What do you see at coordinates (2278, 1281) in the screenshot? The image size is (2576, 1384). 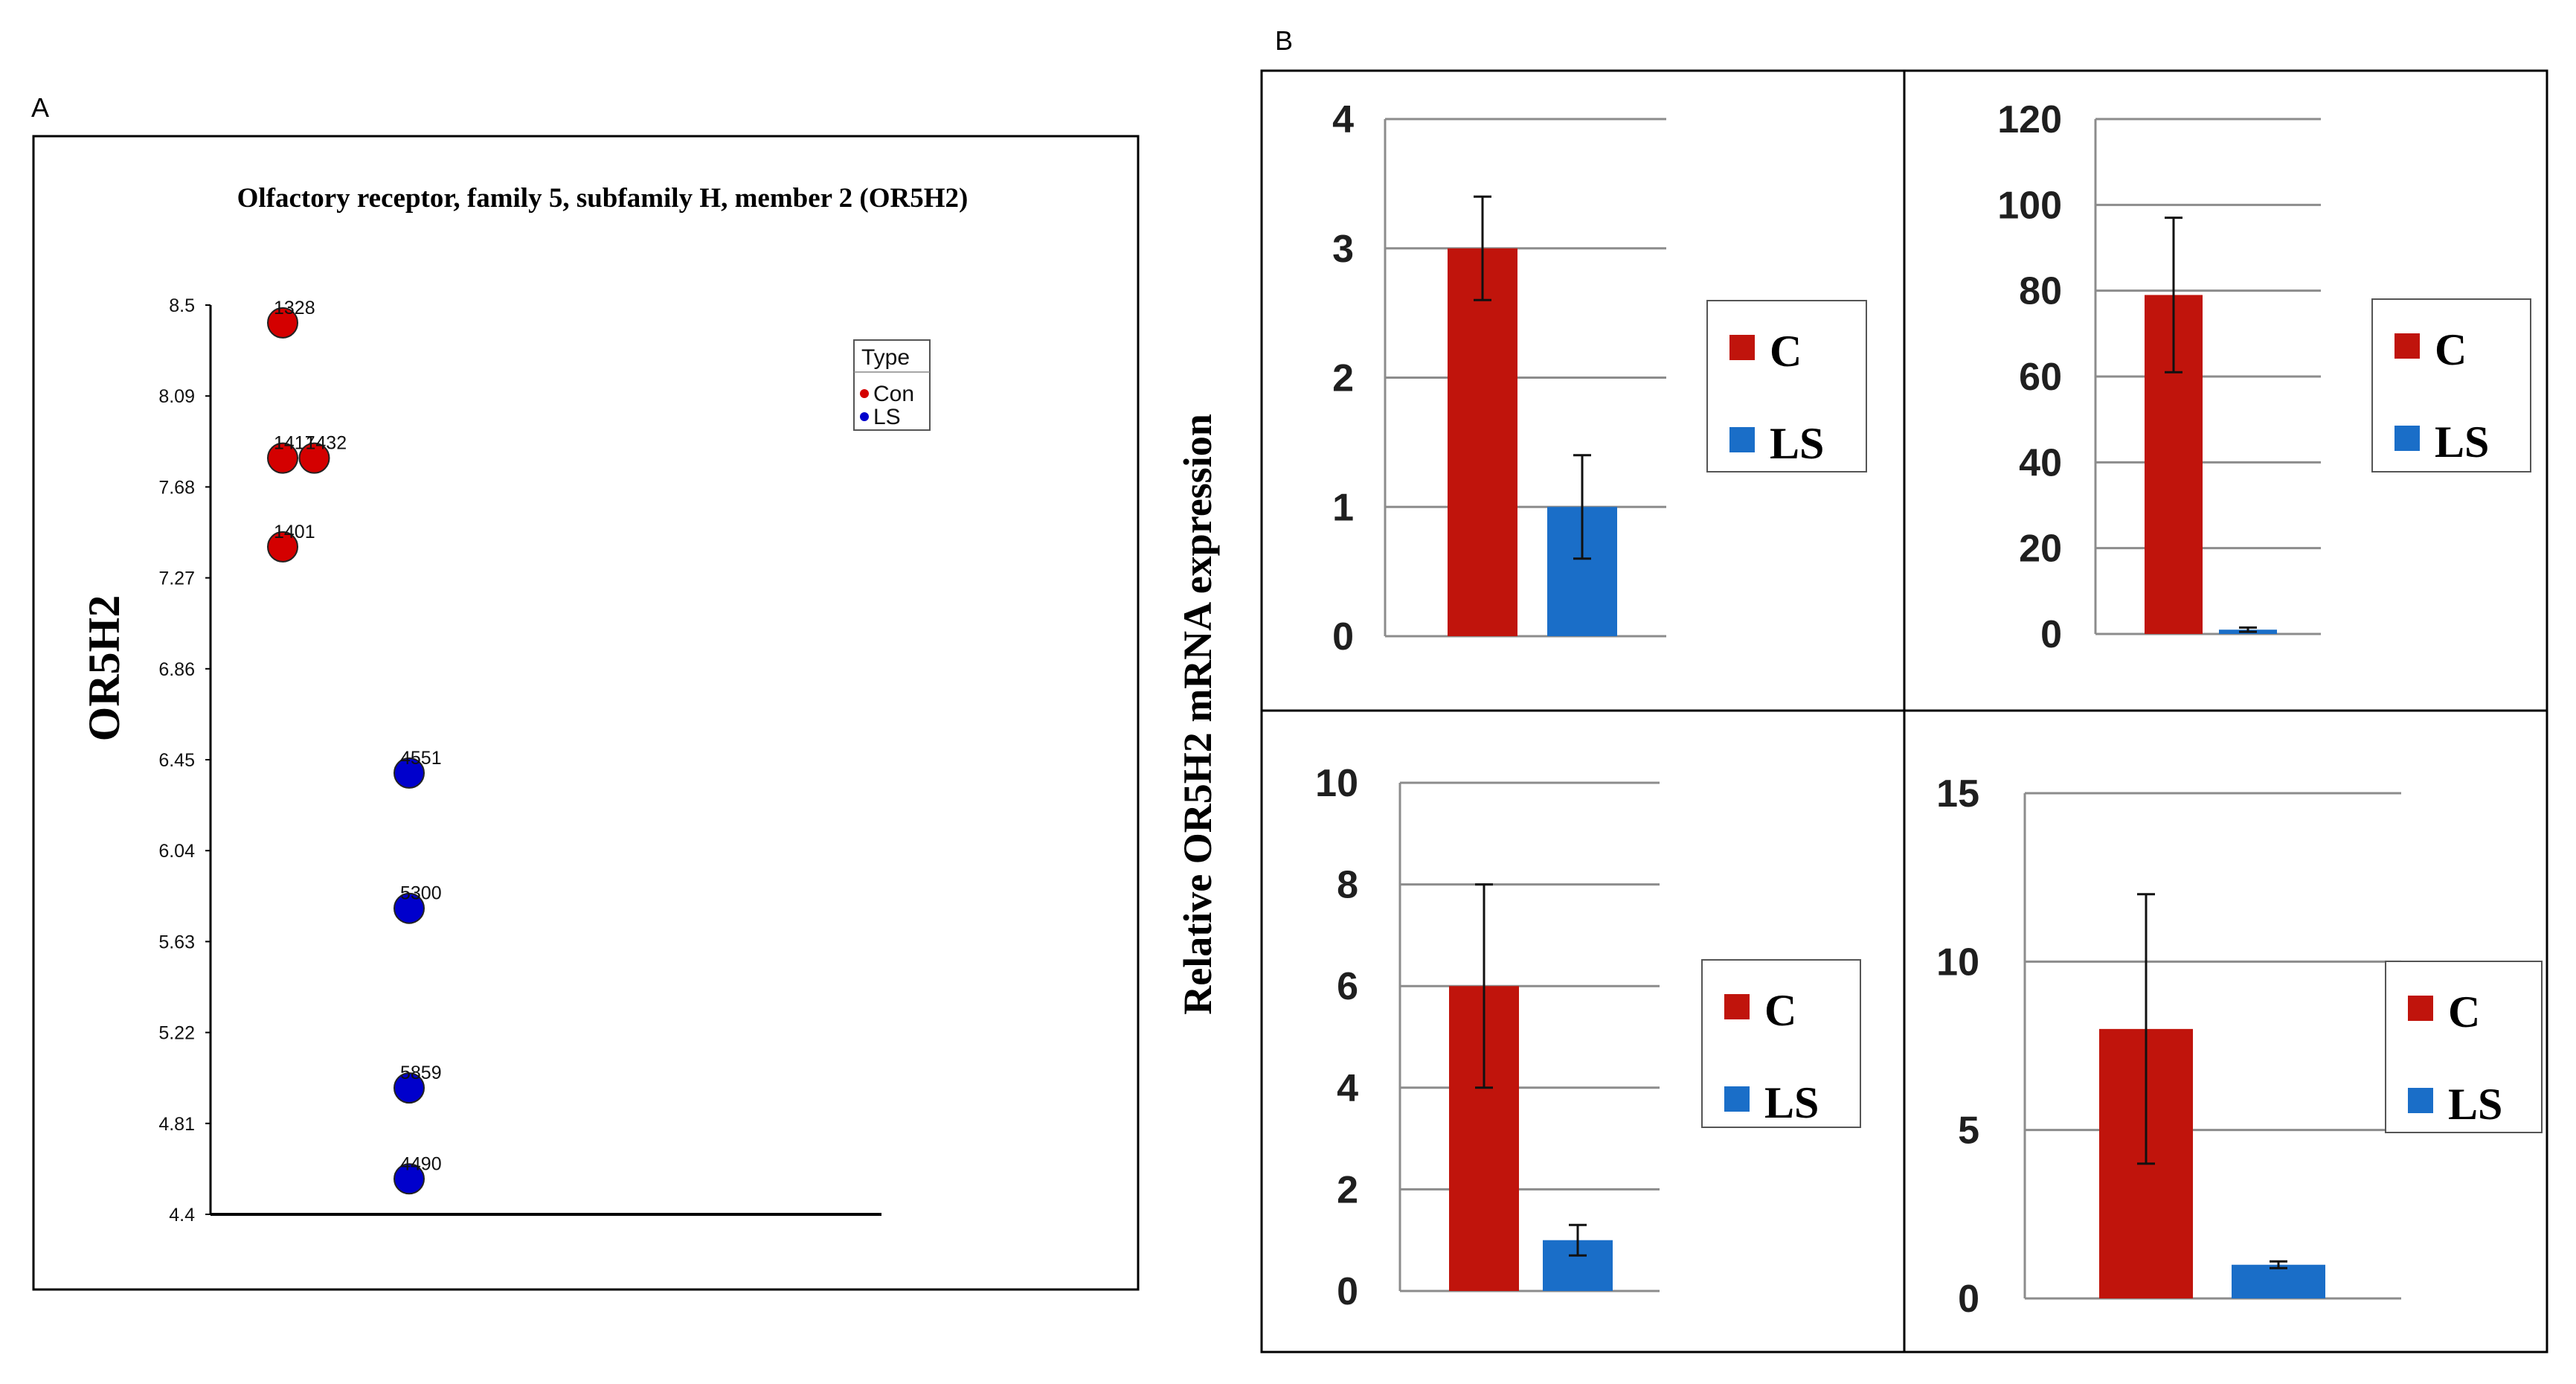 I see `bar-ls` at bounding box center [2278, 1281].